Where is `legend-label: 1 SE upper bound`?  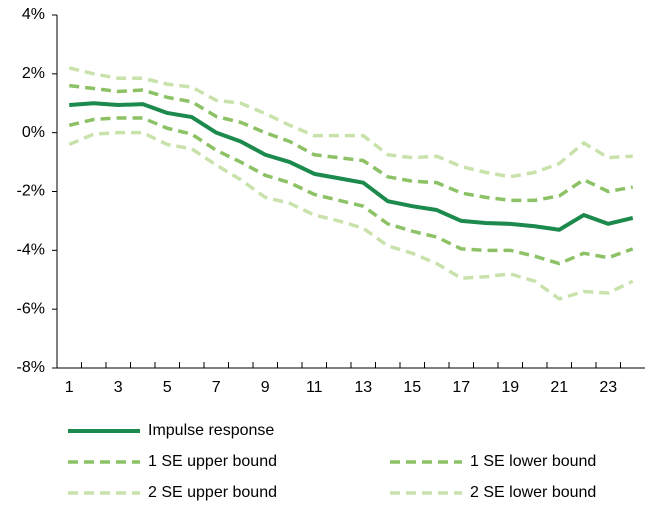 legend-label: 1 SE upper bound is located at coordinates (212, 461).